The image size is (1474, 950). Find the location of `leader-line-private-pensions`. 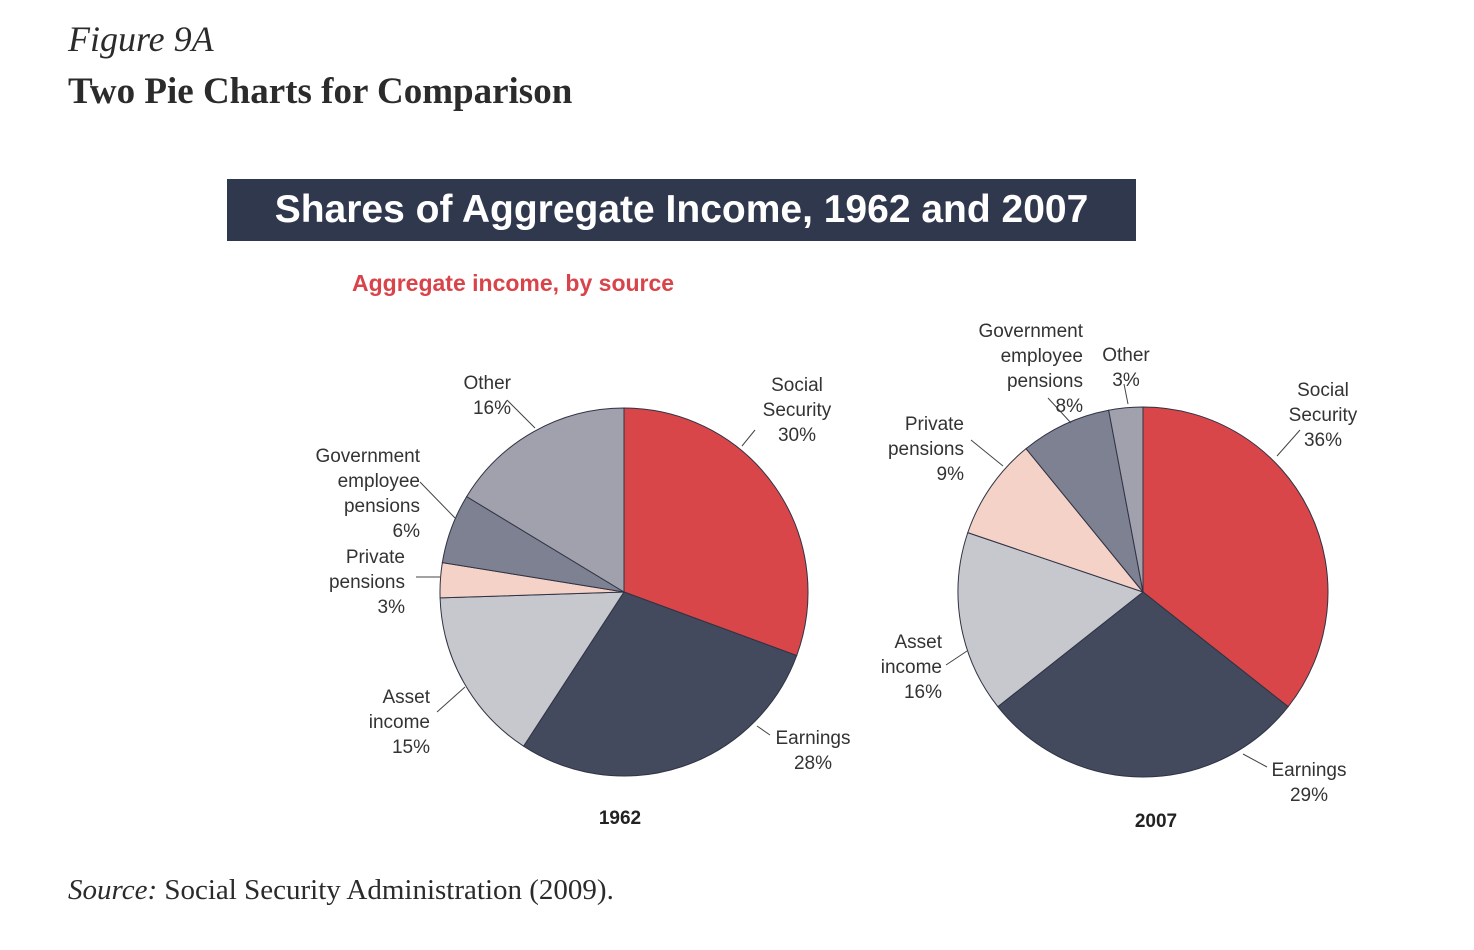

leader-line-private-pensions is located at coordinates (987, 453).